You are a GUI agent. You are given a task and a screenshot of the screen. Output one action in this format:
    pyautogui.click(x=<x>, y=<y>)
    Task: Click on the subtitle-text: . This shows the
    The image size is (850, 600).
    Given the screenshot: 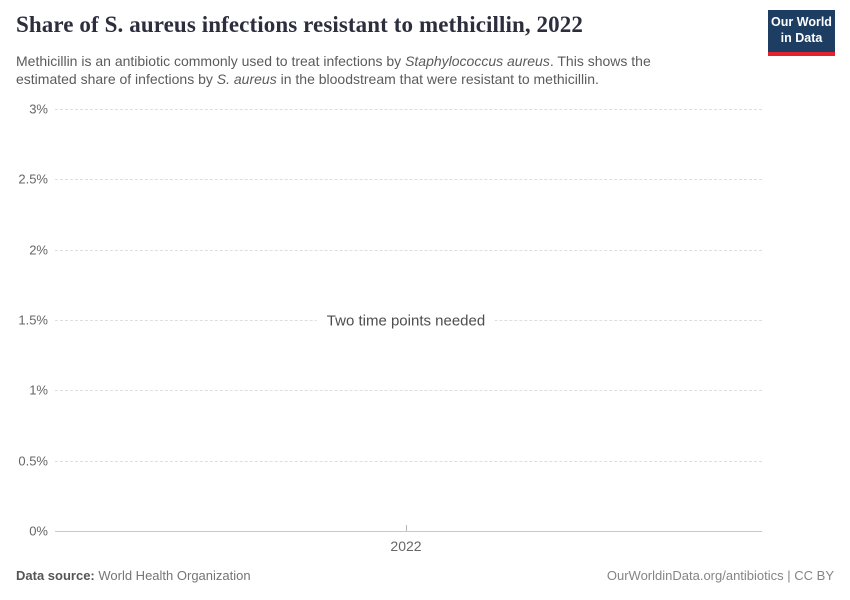 What is the action you would take?
    pyautogui.click(x=600, y=61)
    